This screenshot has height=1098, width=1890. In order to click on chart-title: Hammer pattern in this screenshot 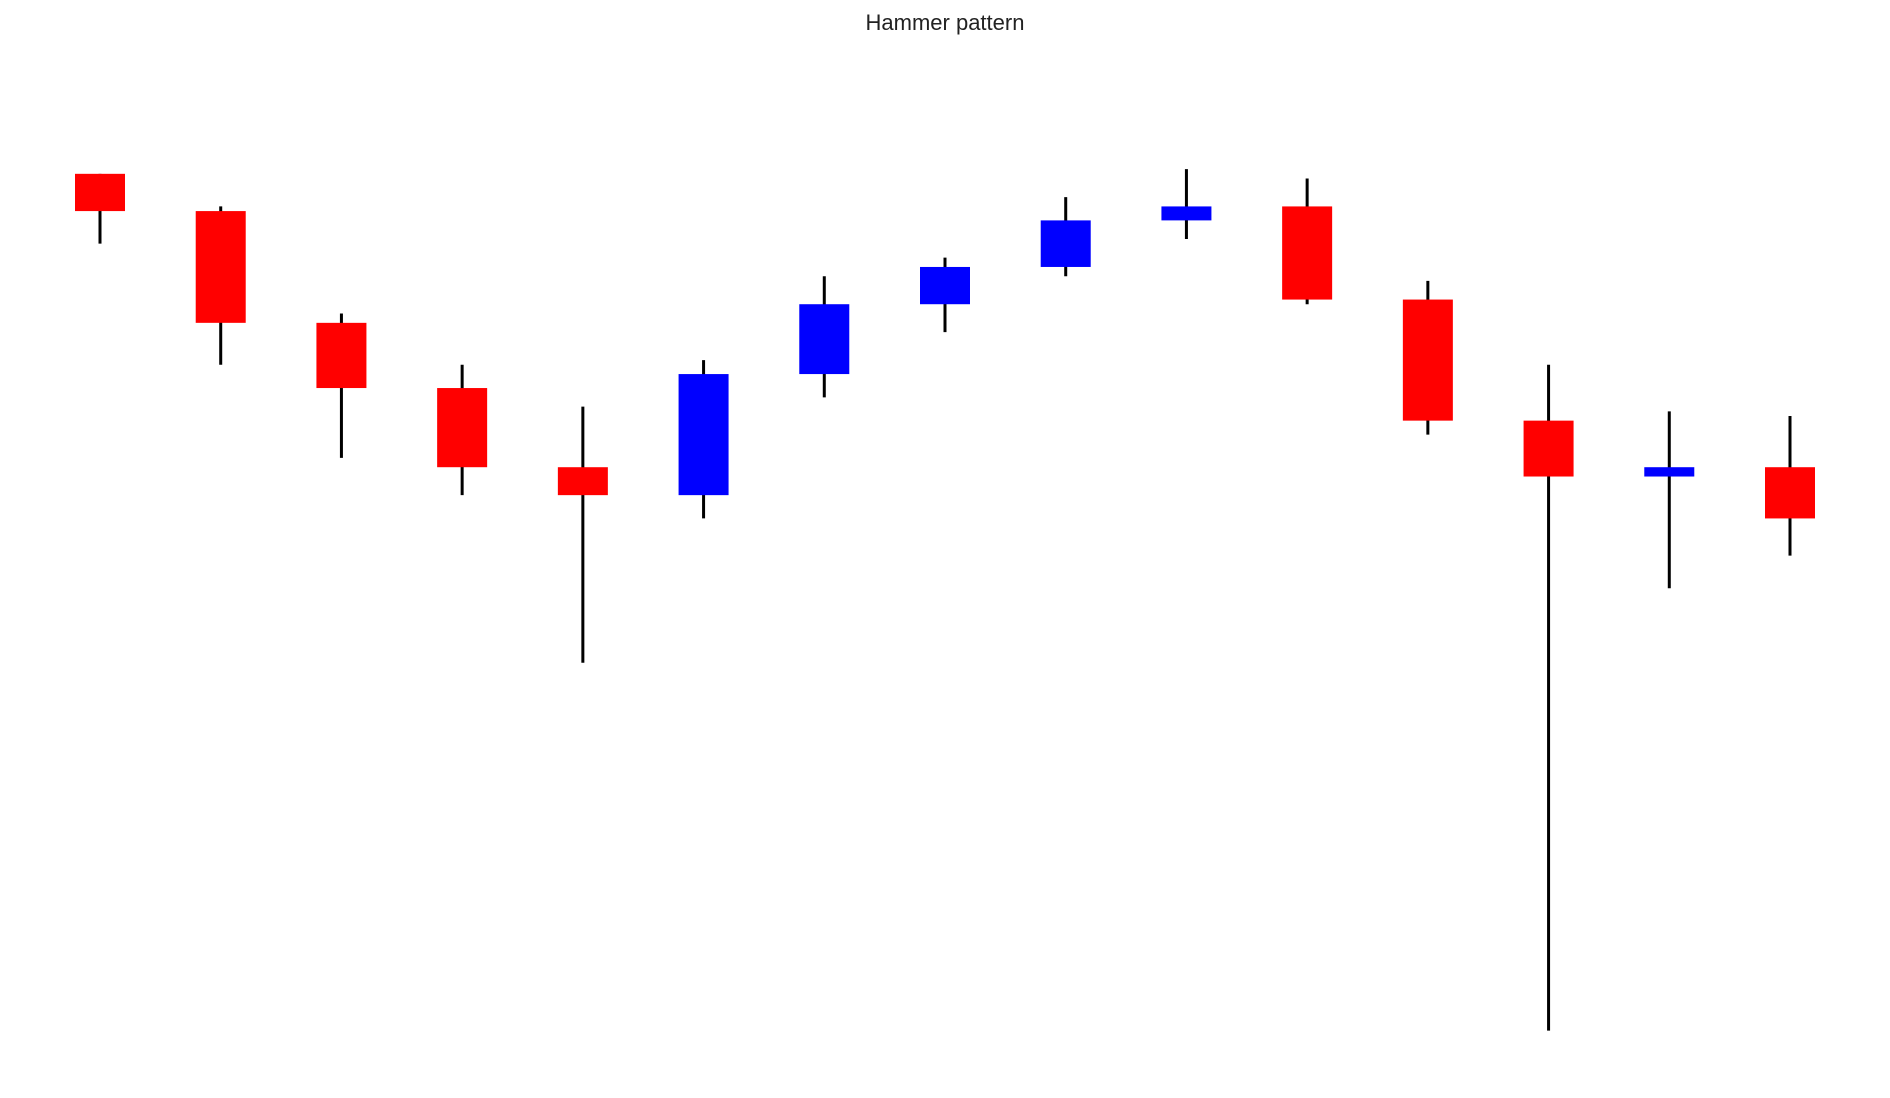, I will do `click(945, 22)`.